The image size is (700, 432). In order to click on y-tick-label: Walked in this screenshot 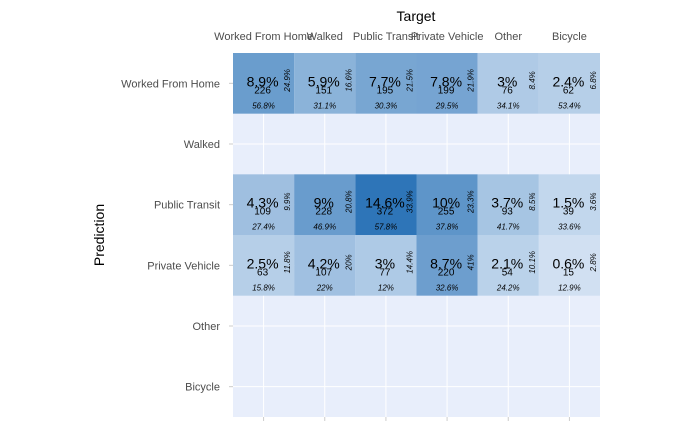, I will do `click(202, 145)`.